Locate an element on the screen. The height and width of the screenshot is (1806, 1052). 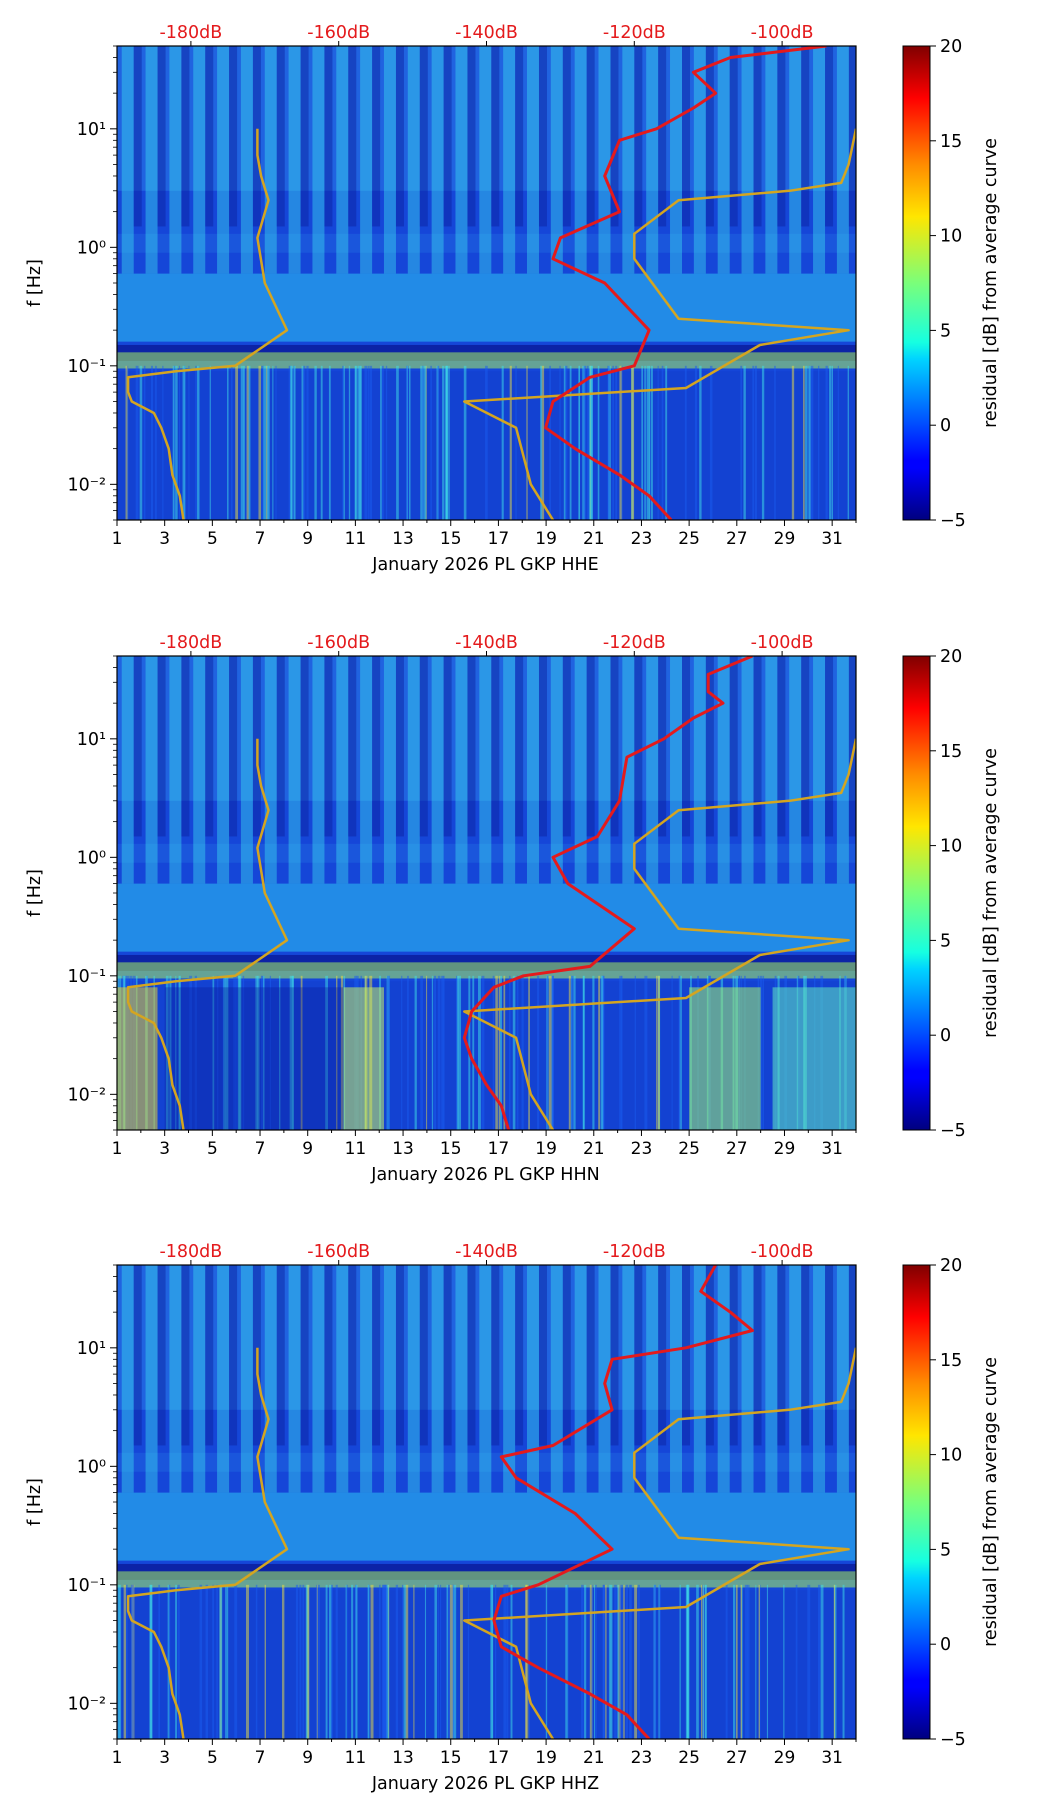
x-axis-label: January 2026 PL GKP HHZ is located at coordinates (485, 1784).